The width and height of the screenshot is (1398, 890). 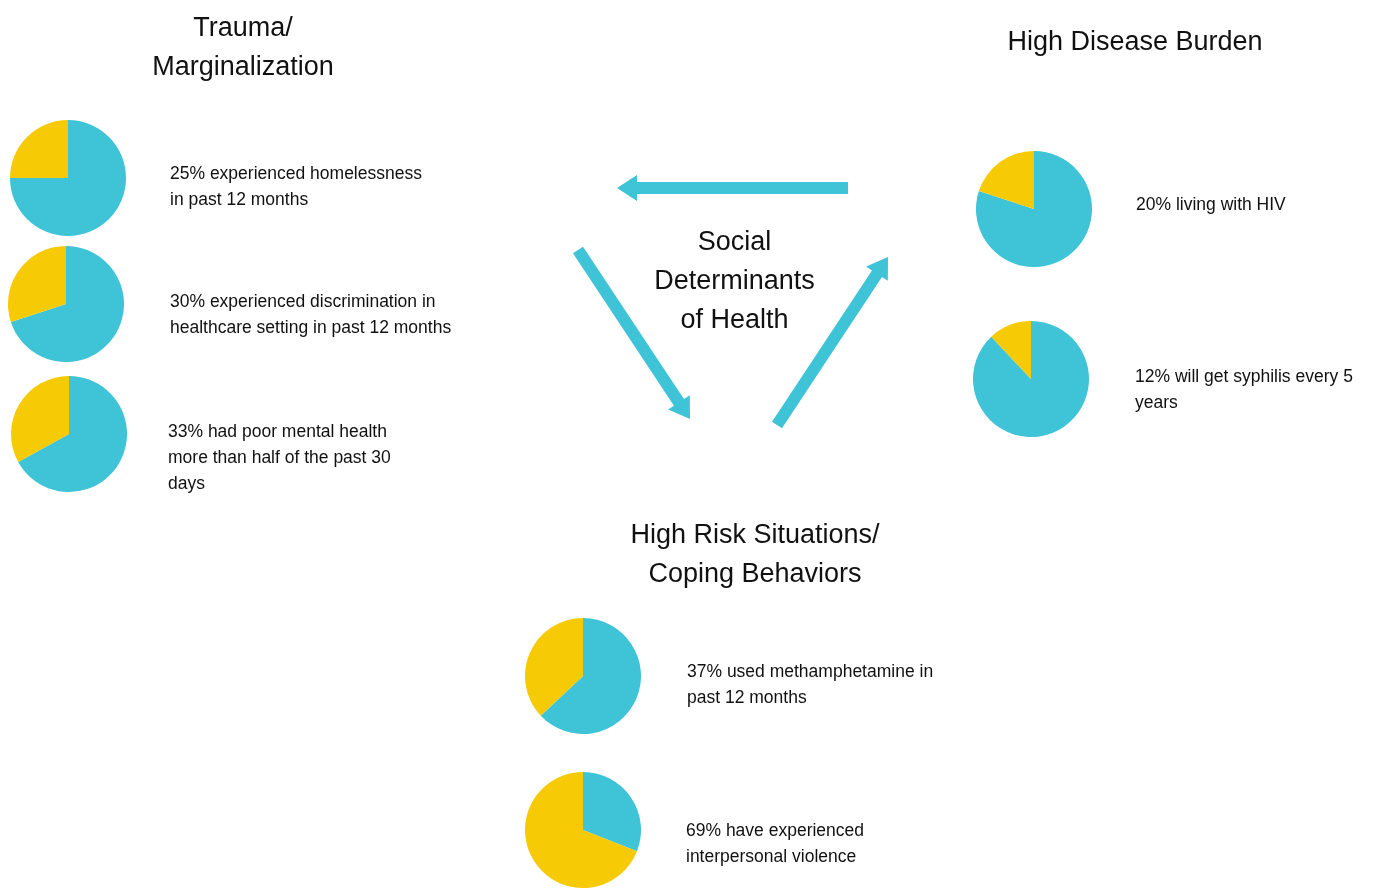 I want to click on text: Trauma/ Marginalization, so click(x=243, y=47).